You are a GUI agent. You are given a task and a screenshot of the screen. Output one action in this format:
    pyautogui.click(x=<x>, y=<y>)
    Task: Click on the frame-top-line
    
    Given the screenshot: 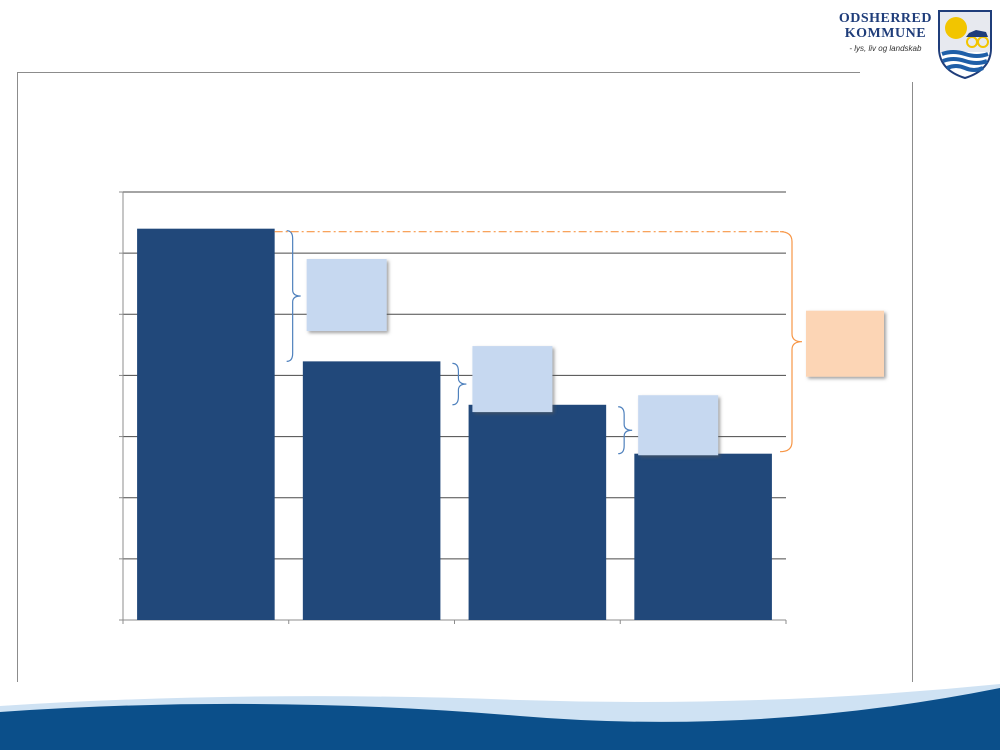 What is the action you would take?
    pyautogui.click(x=438, y=72)
    